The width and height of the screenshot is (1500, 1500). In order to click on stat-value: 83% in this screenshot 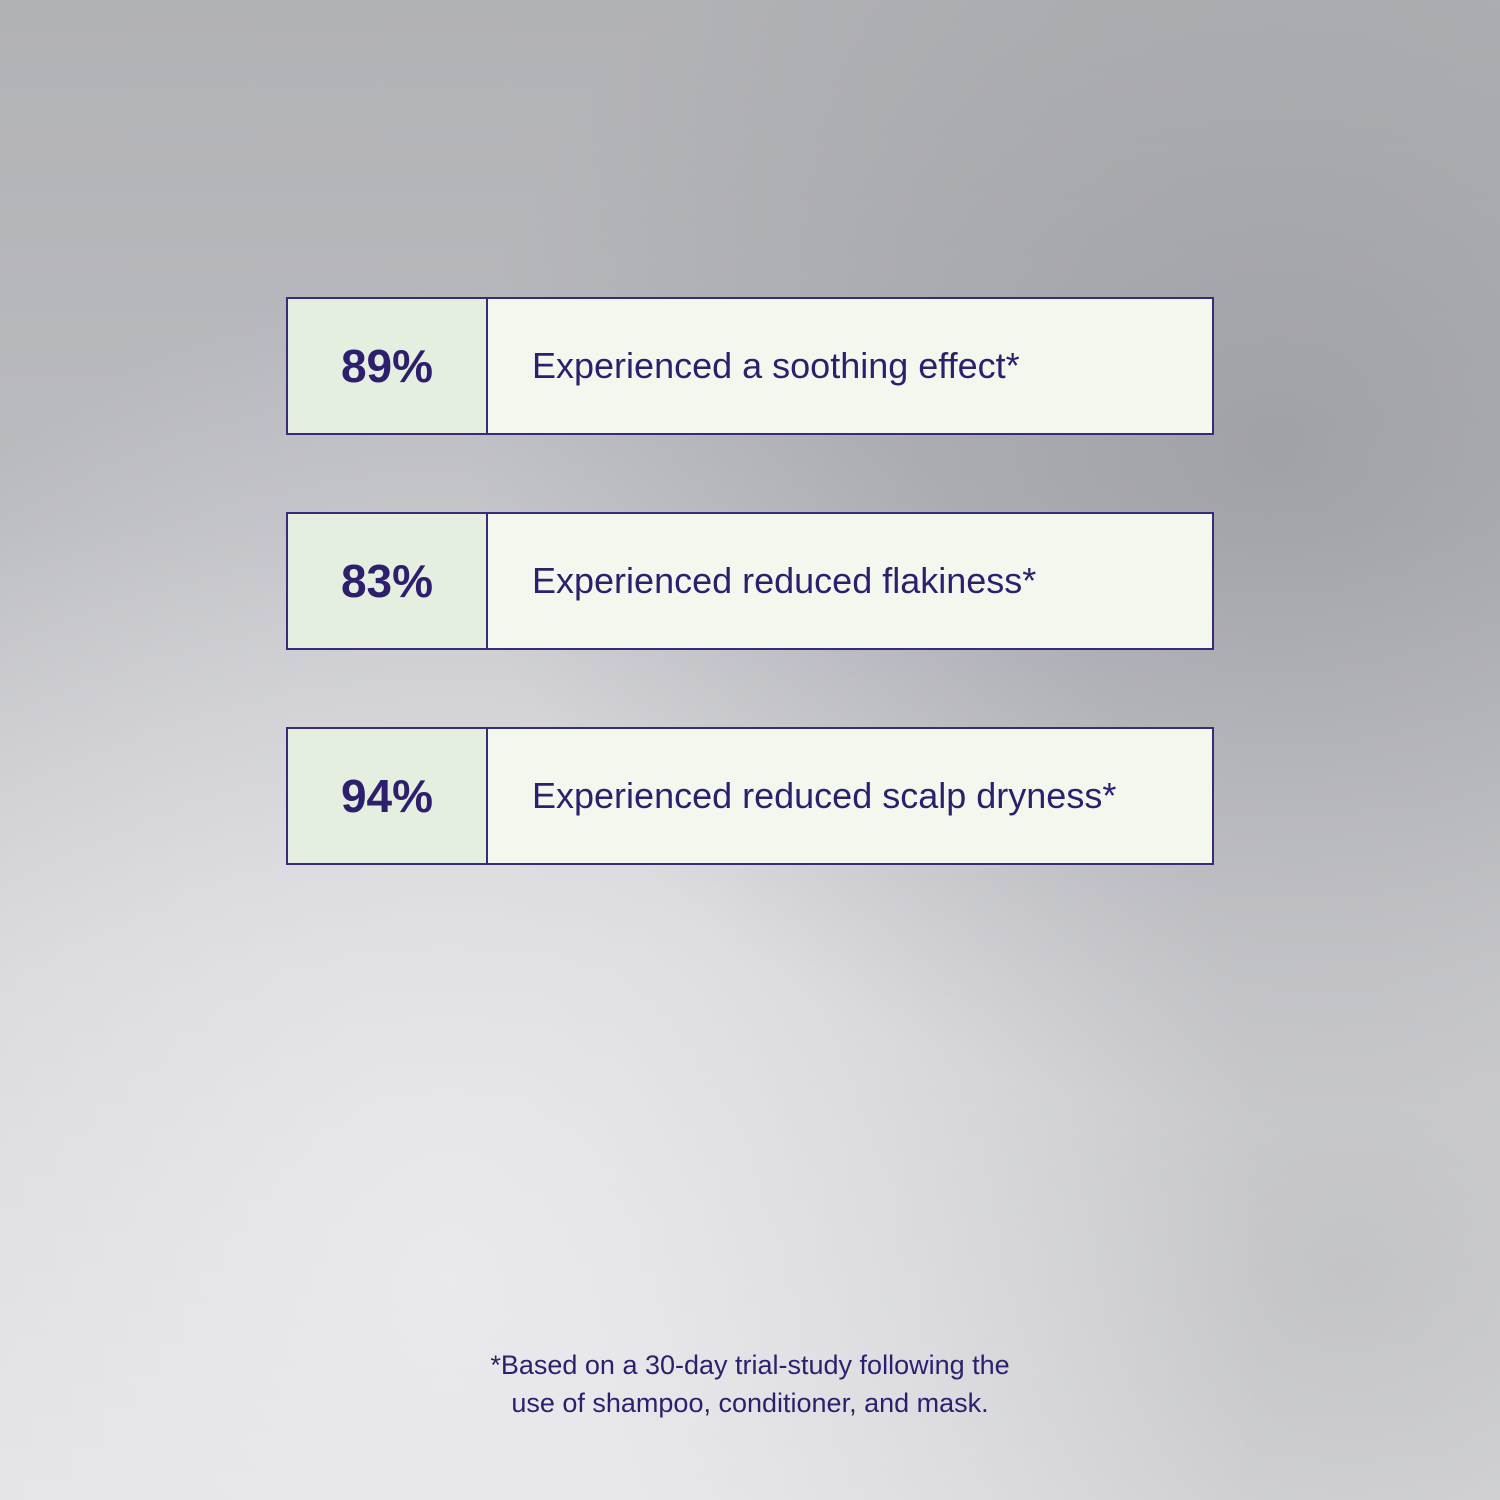, I will do `click(388, 581)`.